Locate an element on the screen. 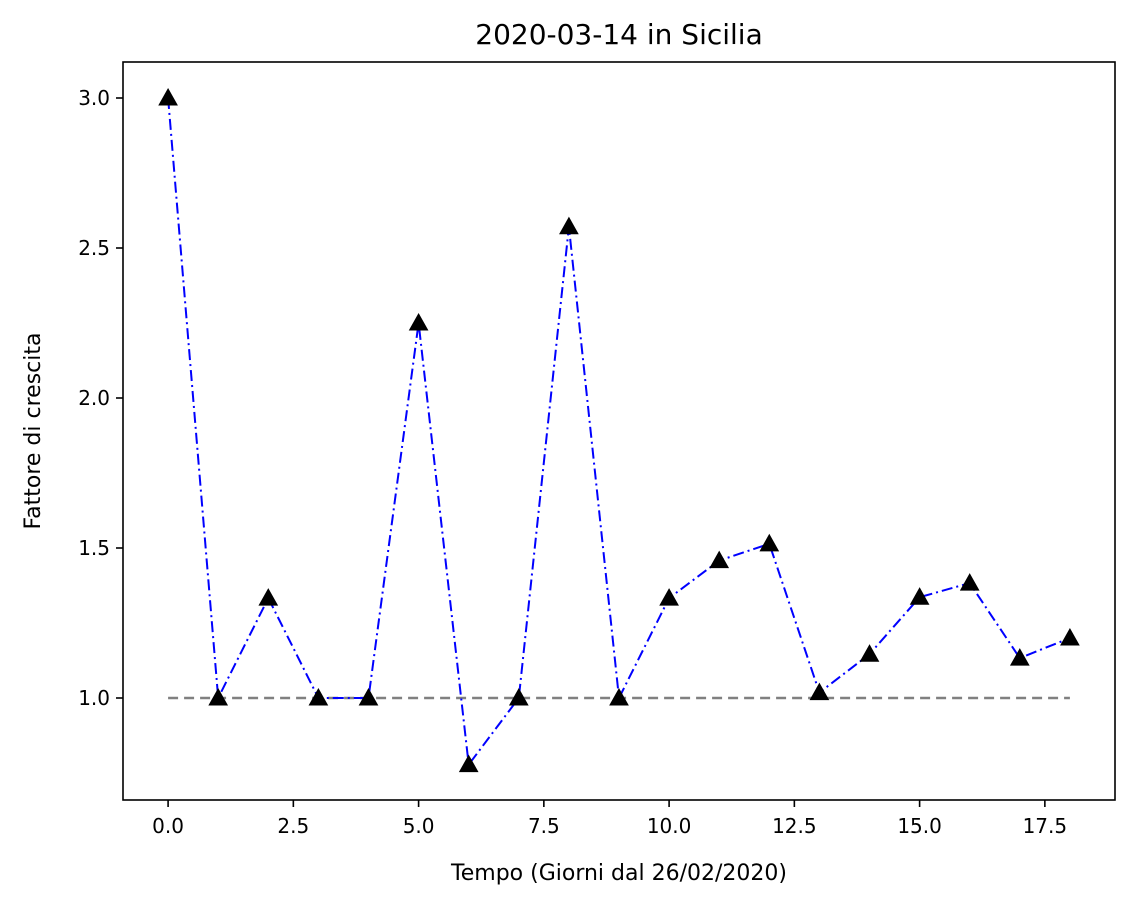 The height and width of the screenshot is (908, 1134). chart-title: 2020-03-14 in Sicilia is located at coordinates (619, 34).